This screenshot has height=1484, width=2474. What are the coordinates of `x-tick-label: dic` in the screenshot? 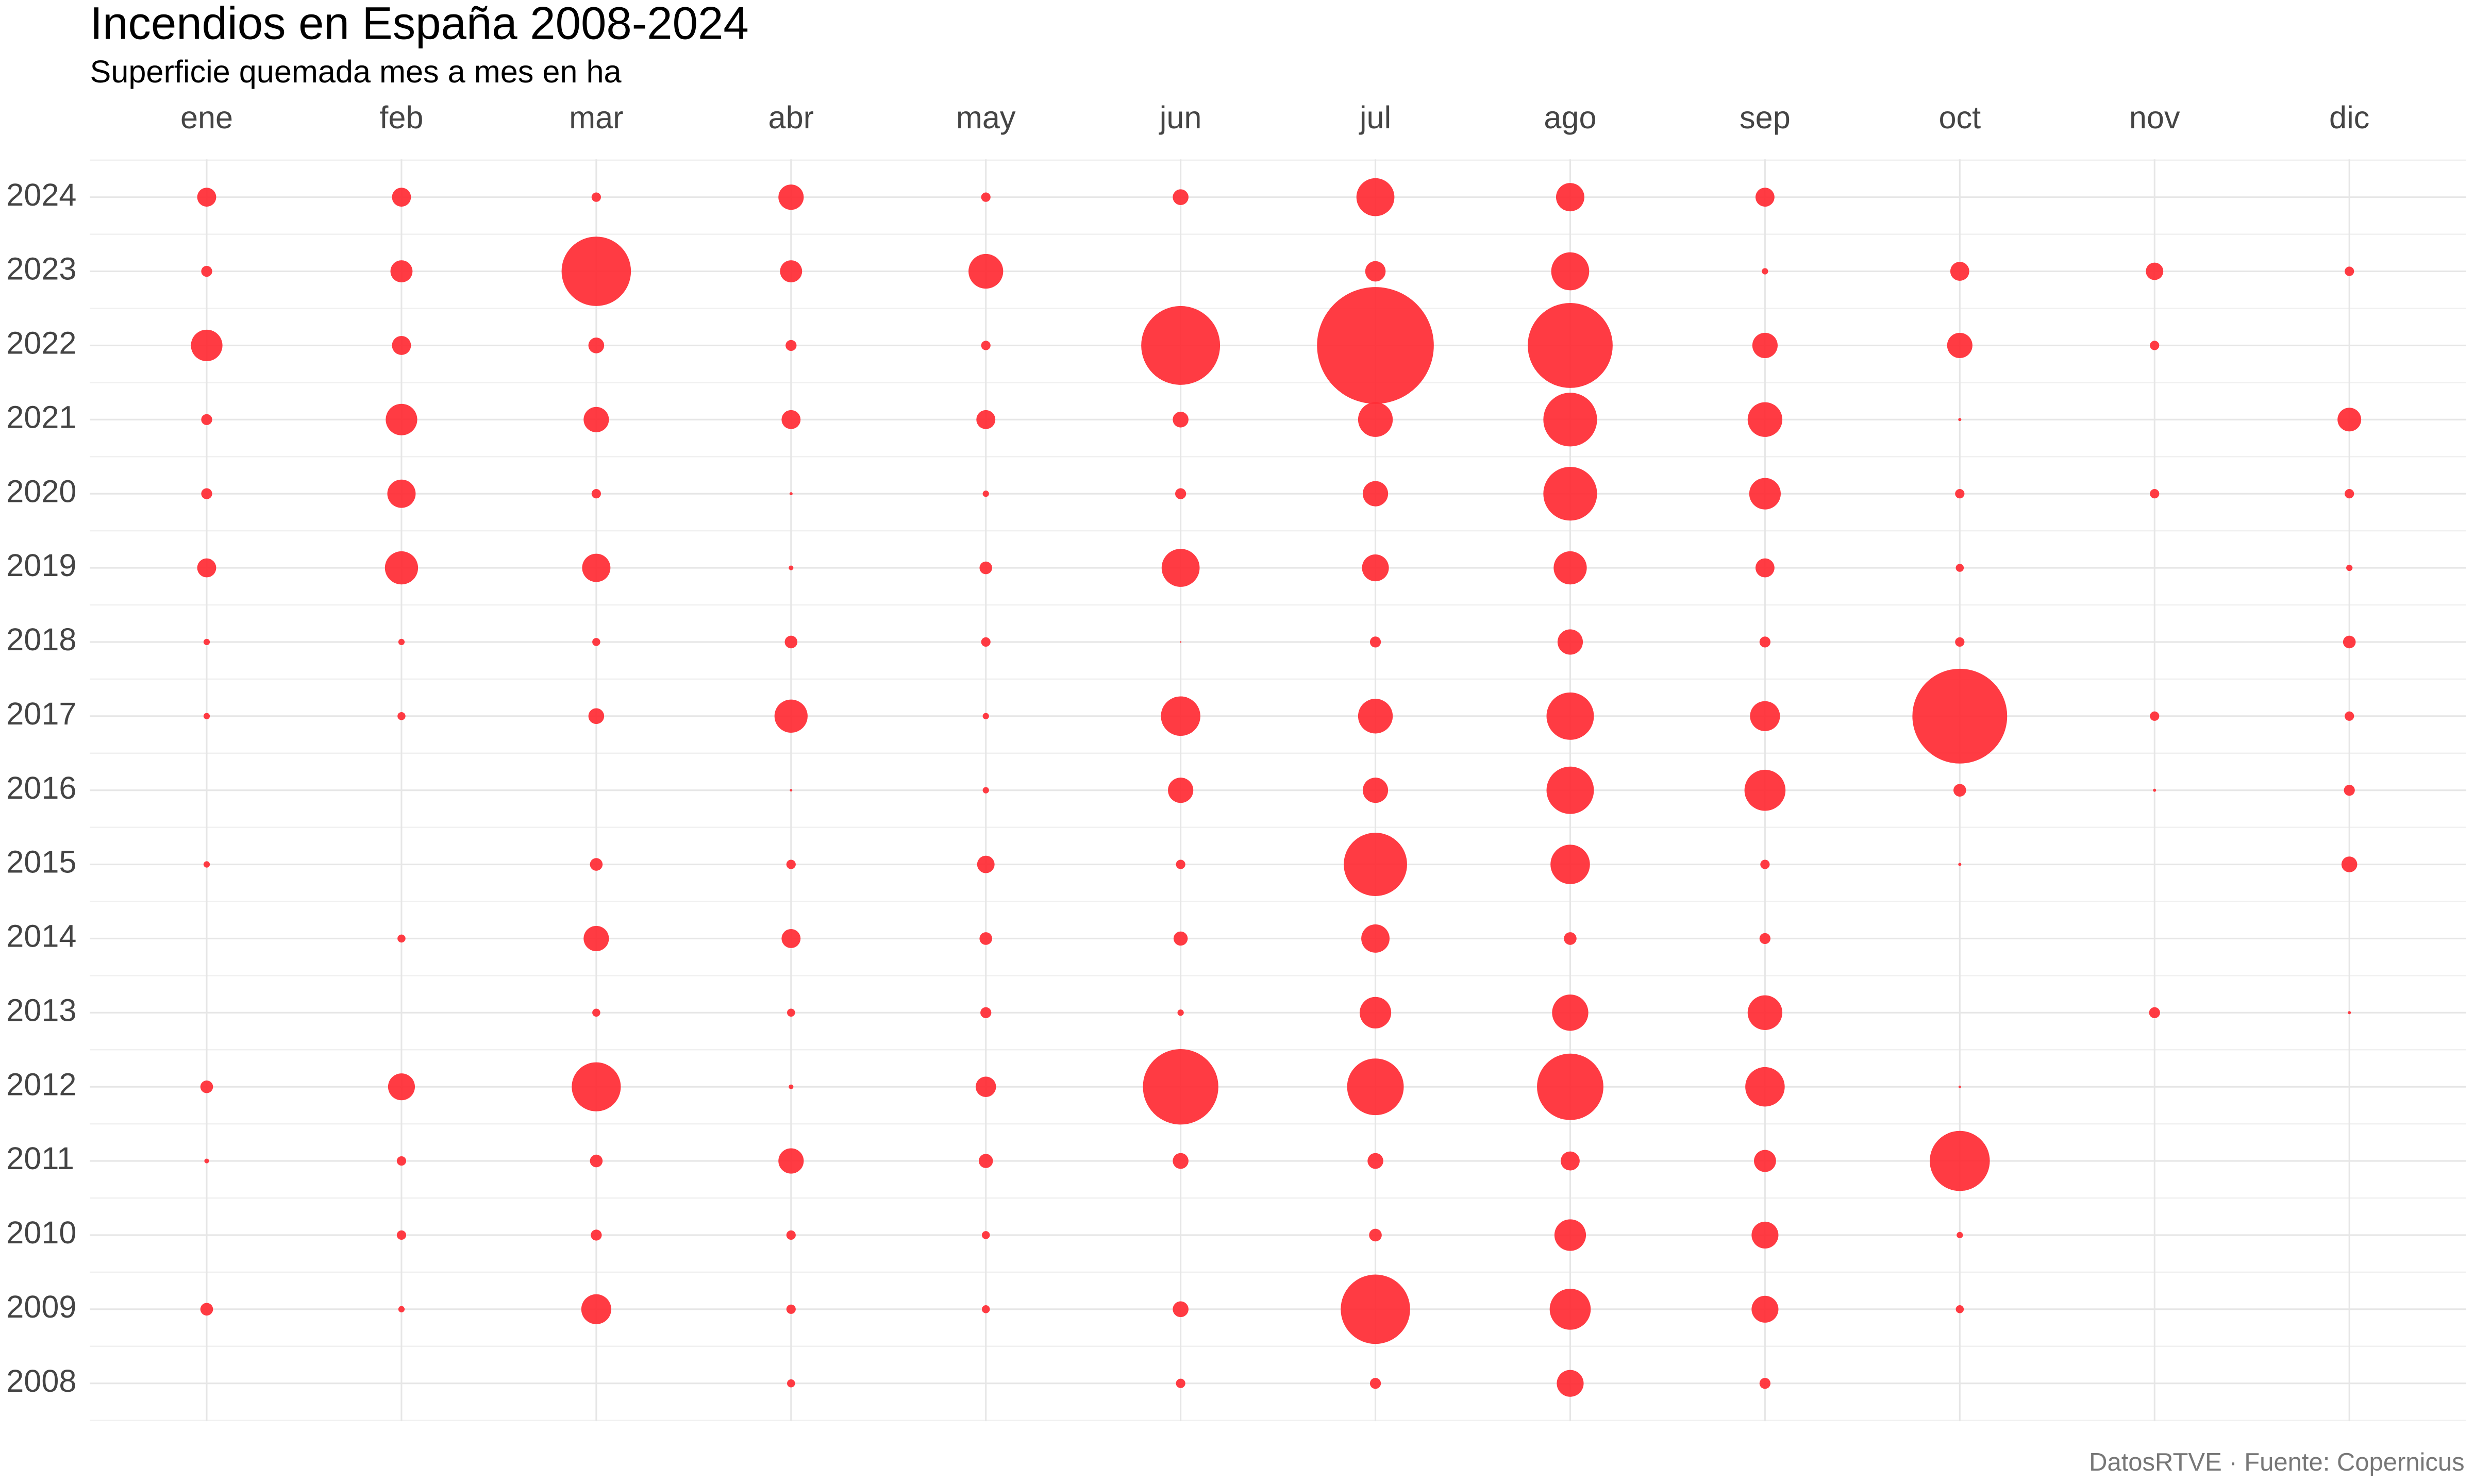 It's located at (2349, 117).